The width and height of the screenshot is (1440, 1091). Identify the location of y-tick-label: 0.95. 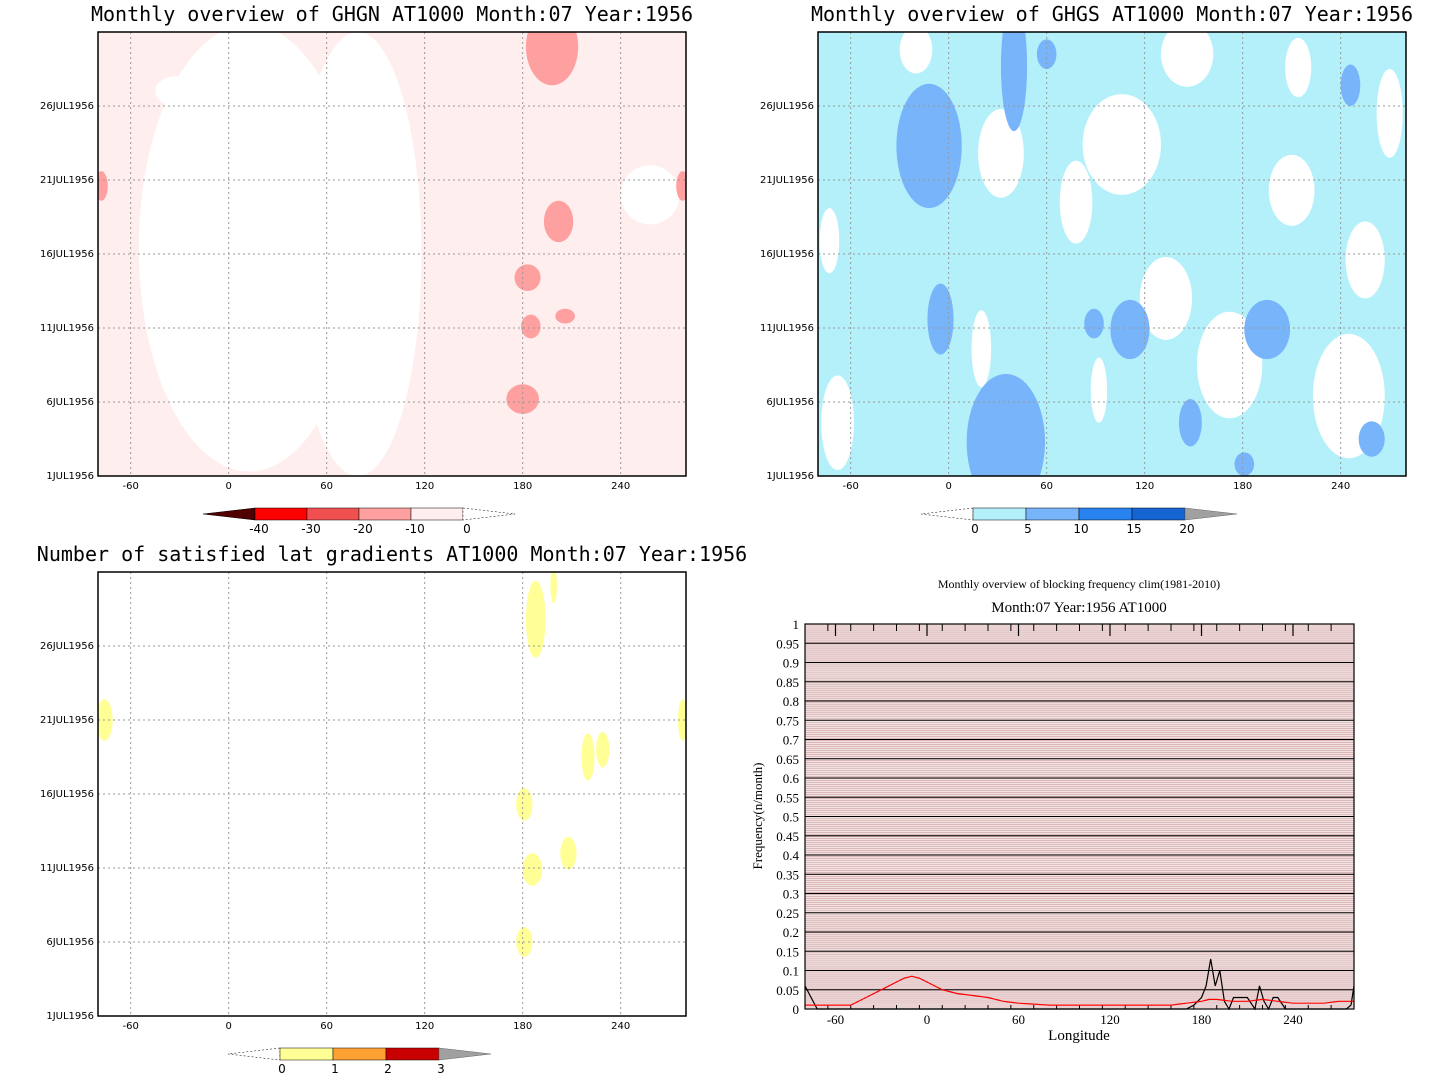
(787, 643).